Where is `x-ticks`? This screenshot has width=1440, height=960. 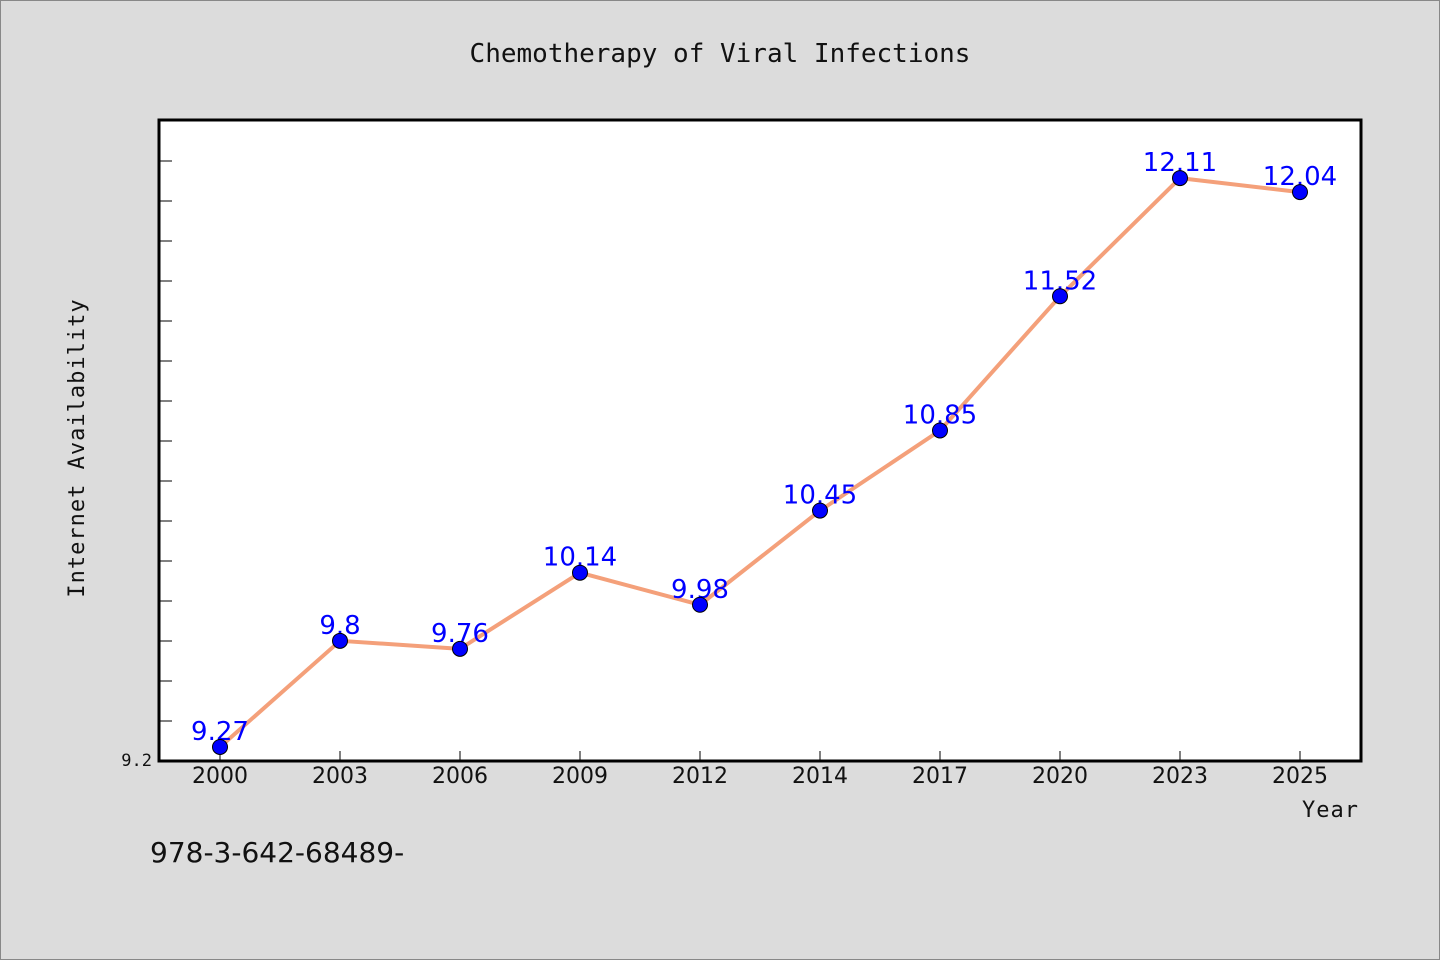 x-ticks is located at coordinates (760, 756).